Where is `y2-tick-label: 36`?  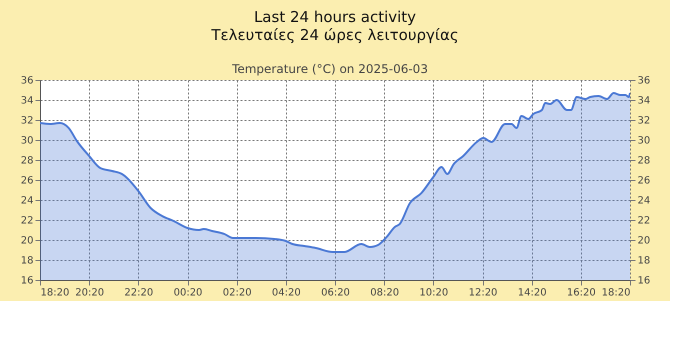
y2-tick-label: 36 is located at coordinates (644, 81).